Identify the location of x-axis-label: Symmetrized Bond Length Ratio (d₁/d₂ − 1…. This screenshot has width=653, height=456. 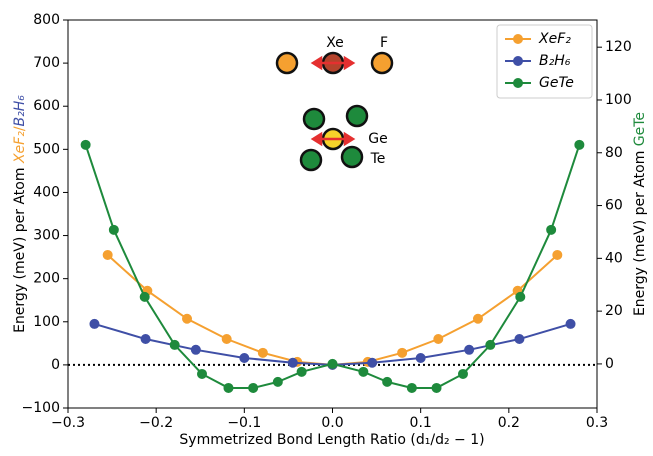
(331, 440).